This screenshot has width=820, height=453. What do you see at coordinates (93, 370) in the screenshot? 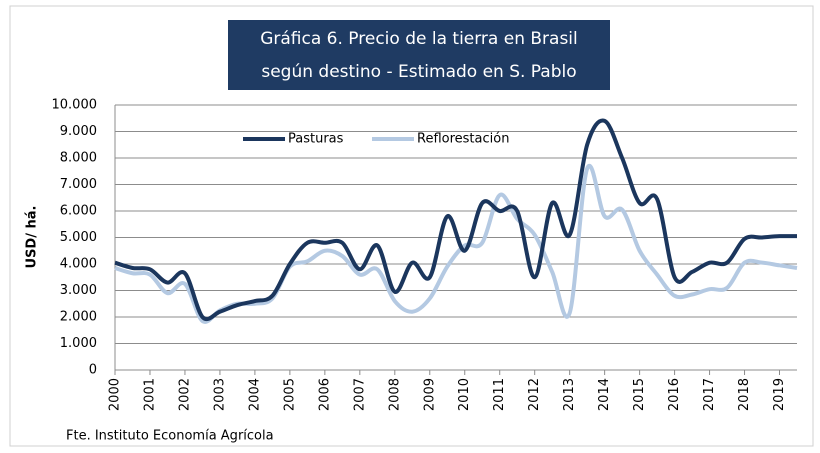
I see `y-tick-label: 0` at bounding box center [93, 370].